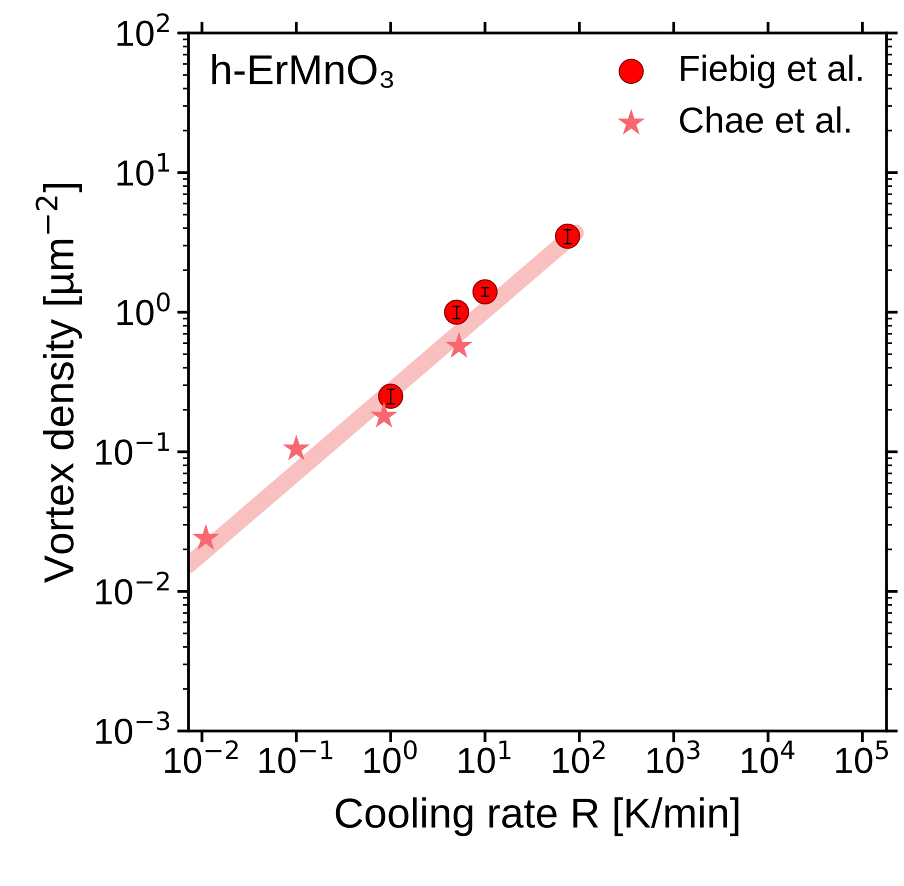 The image size is (904, 886). Describe the element at coordinates (144, 169) in the screenshot. I see `y-tick-label: 10$^{1}$` at that location.